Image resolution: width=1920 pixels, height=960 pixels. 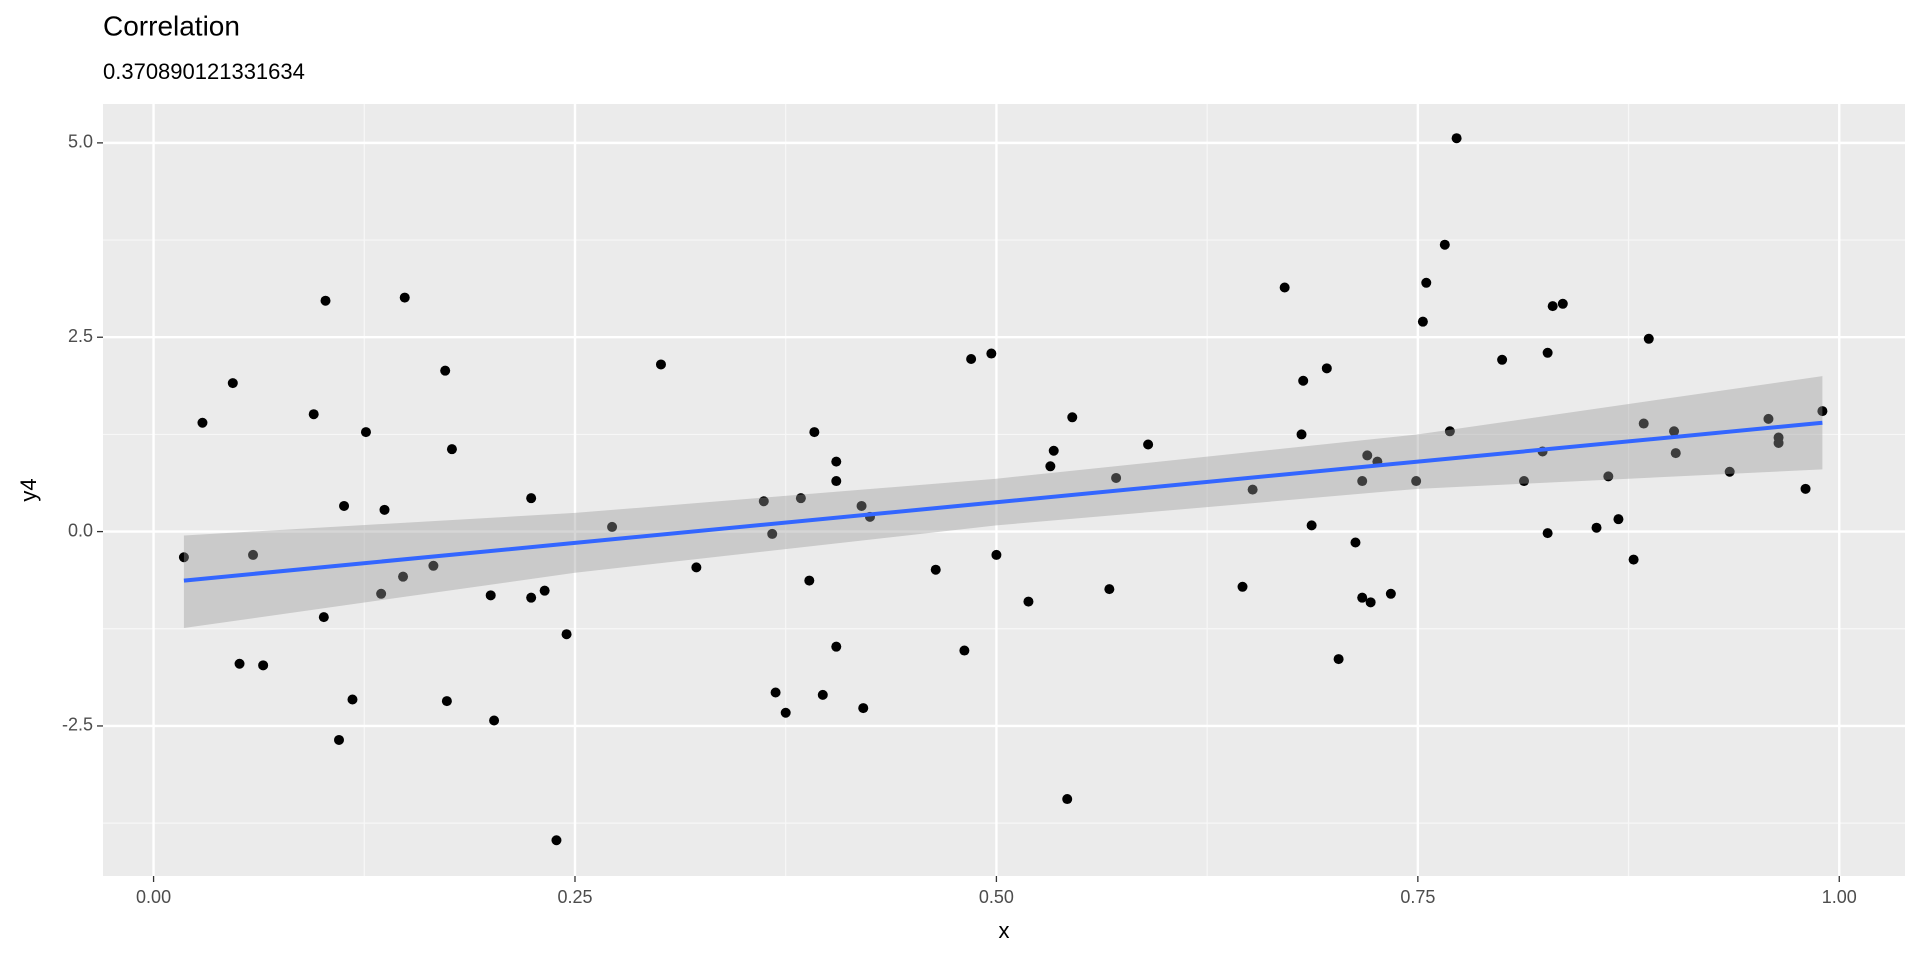 I want to click on x-tick-label: 0.50, so click(x=996, y=897).